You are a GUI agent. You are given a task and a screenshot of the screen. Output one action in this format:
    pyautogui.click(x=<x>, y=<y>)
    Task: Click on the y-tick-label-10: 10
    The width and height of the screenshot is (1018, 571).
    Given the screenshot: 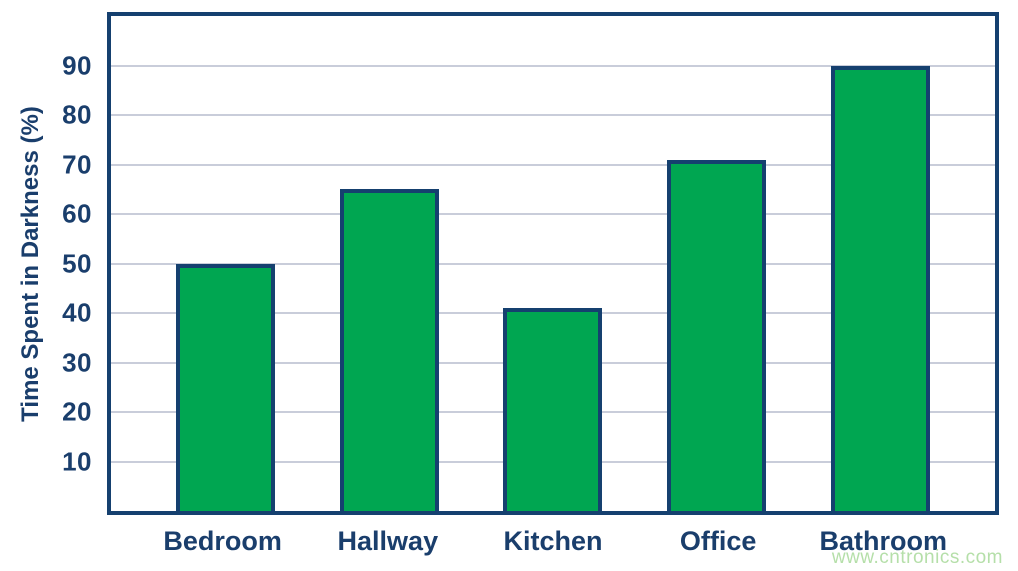 What is the action you would take?
    pyautogui.click(x=77, y=461)
    